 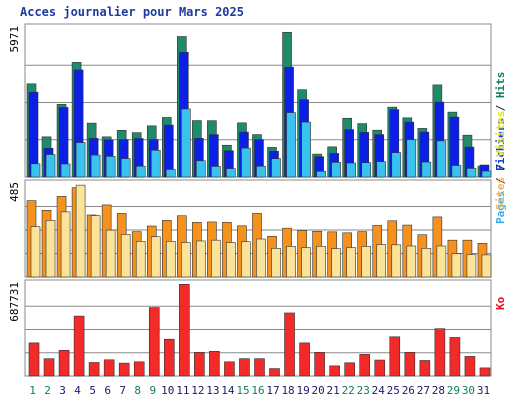 What do you see at coordinates (257, 390) in the screenshot?
I see `x-tick-label-16: 16` at bounding box center [257, 390].